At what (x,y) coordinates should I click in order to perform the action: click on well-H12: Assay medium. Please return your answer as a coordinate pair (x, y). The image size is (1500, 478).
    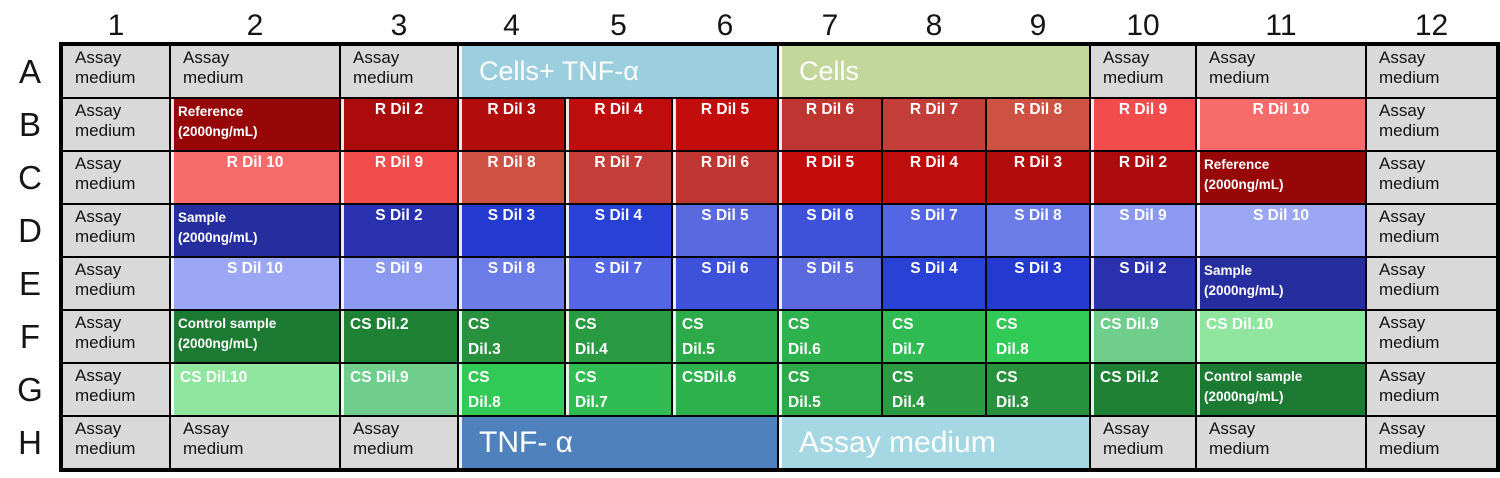
    Looking at the image, I should click on (1431, 442).